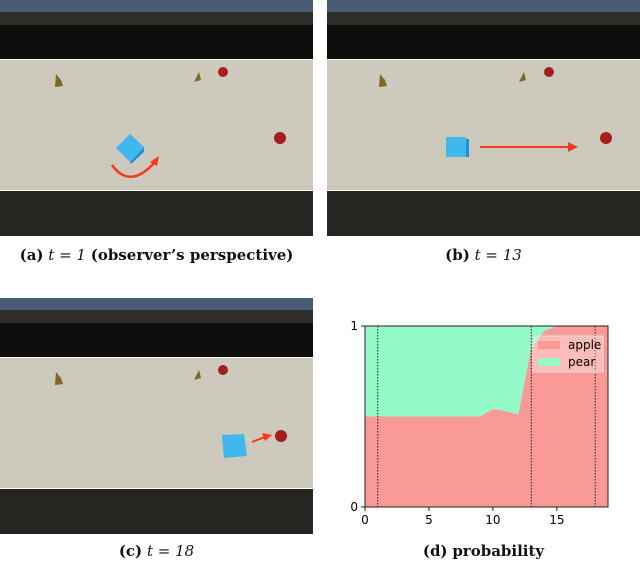 The image size is (640, 563). I want to click on x-tick-label: 15, so click(556, 520).